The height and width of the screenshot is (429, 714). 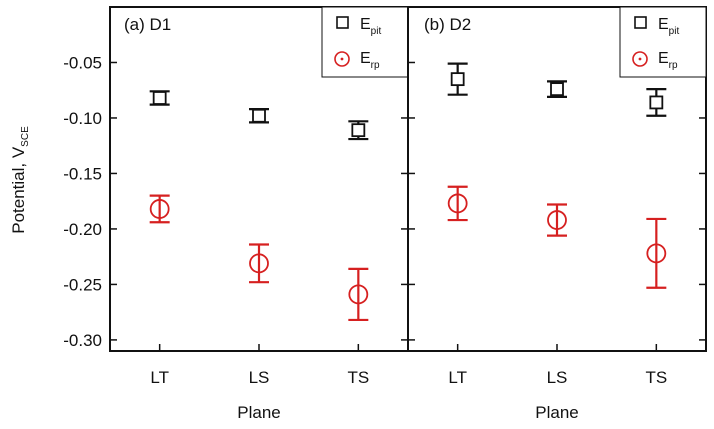 I want to click on point-pit-ts-b, so click(x=656, y=102).